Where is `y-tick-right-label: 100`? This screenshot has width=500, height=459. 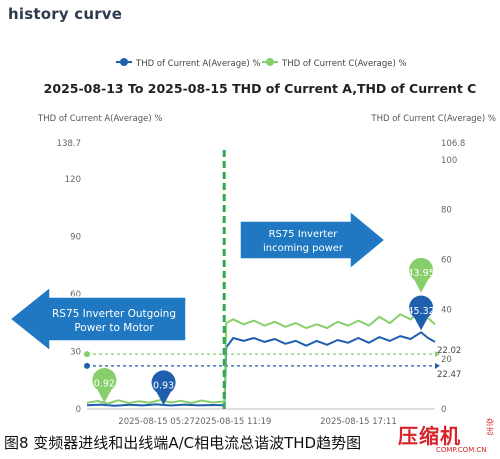
y-tick-right-label: 100 is located at coordinates (449, 161).